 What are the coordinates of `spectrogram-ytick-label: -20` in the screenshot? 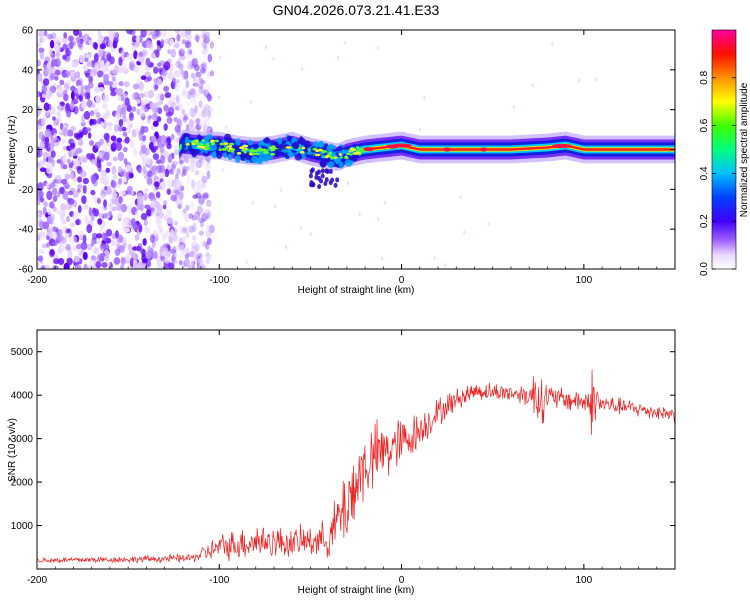 It's located at (26, 190).